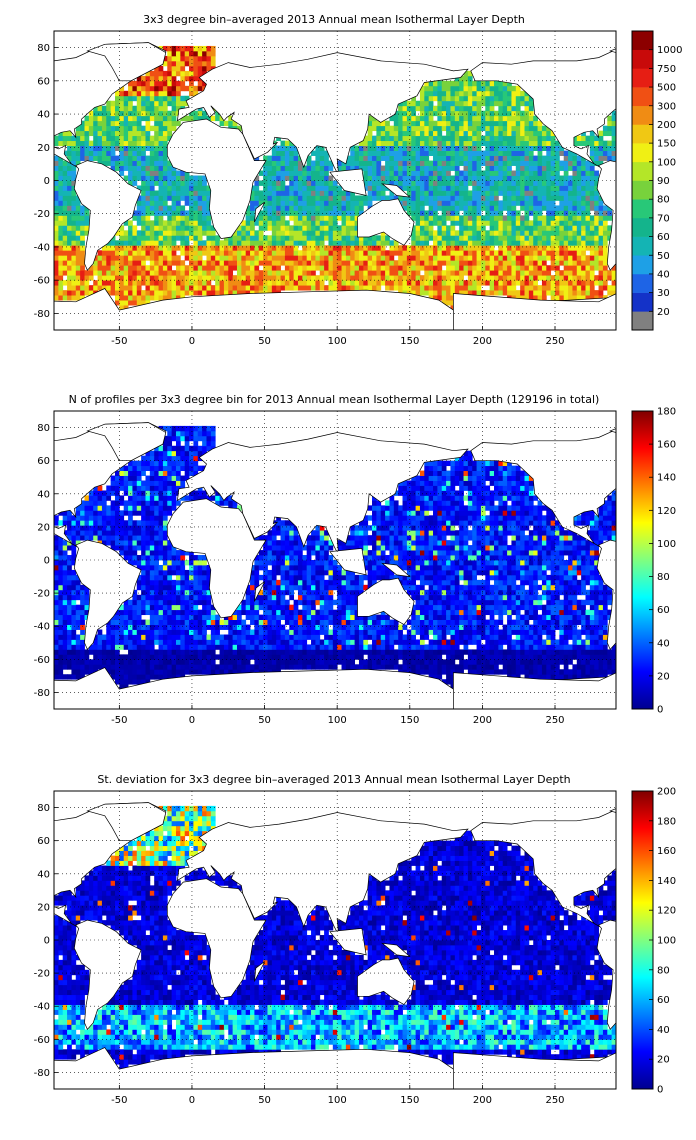 The height and width of the screenshot is (1140, 696). Describe the element at coordinates (663, 237) in the screenshot. I see `colorbar-label: 60` at that location.